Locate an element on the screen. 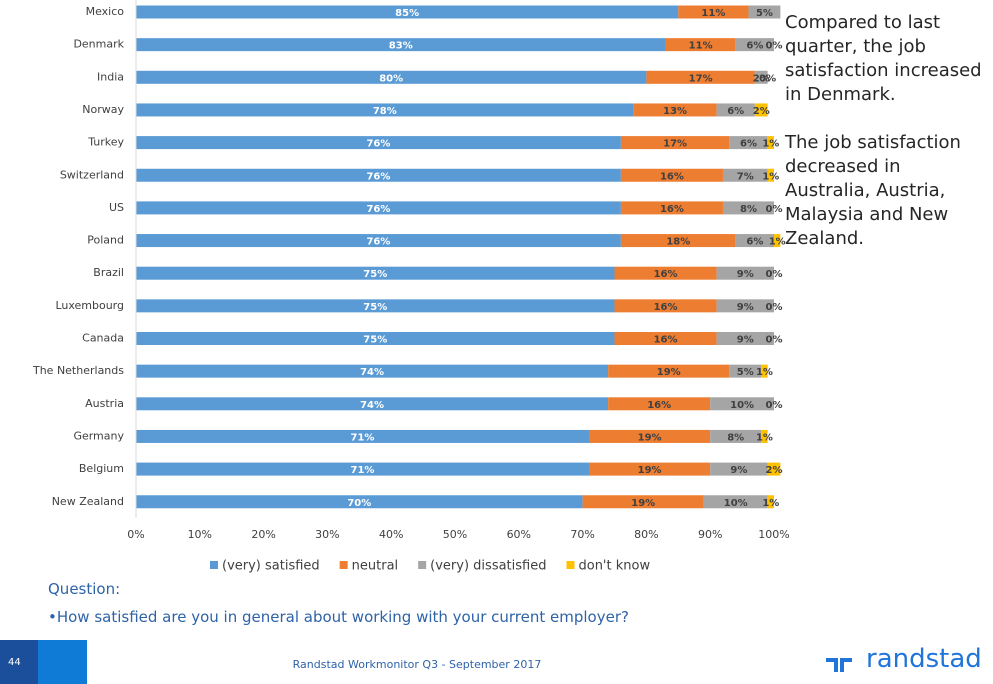 This screenshot has height=684, width=993. value-label: 7% is located at coordinates (745, 176).